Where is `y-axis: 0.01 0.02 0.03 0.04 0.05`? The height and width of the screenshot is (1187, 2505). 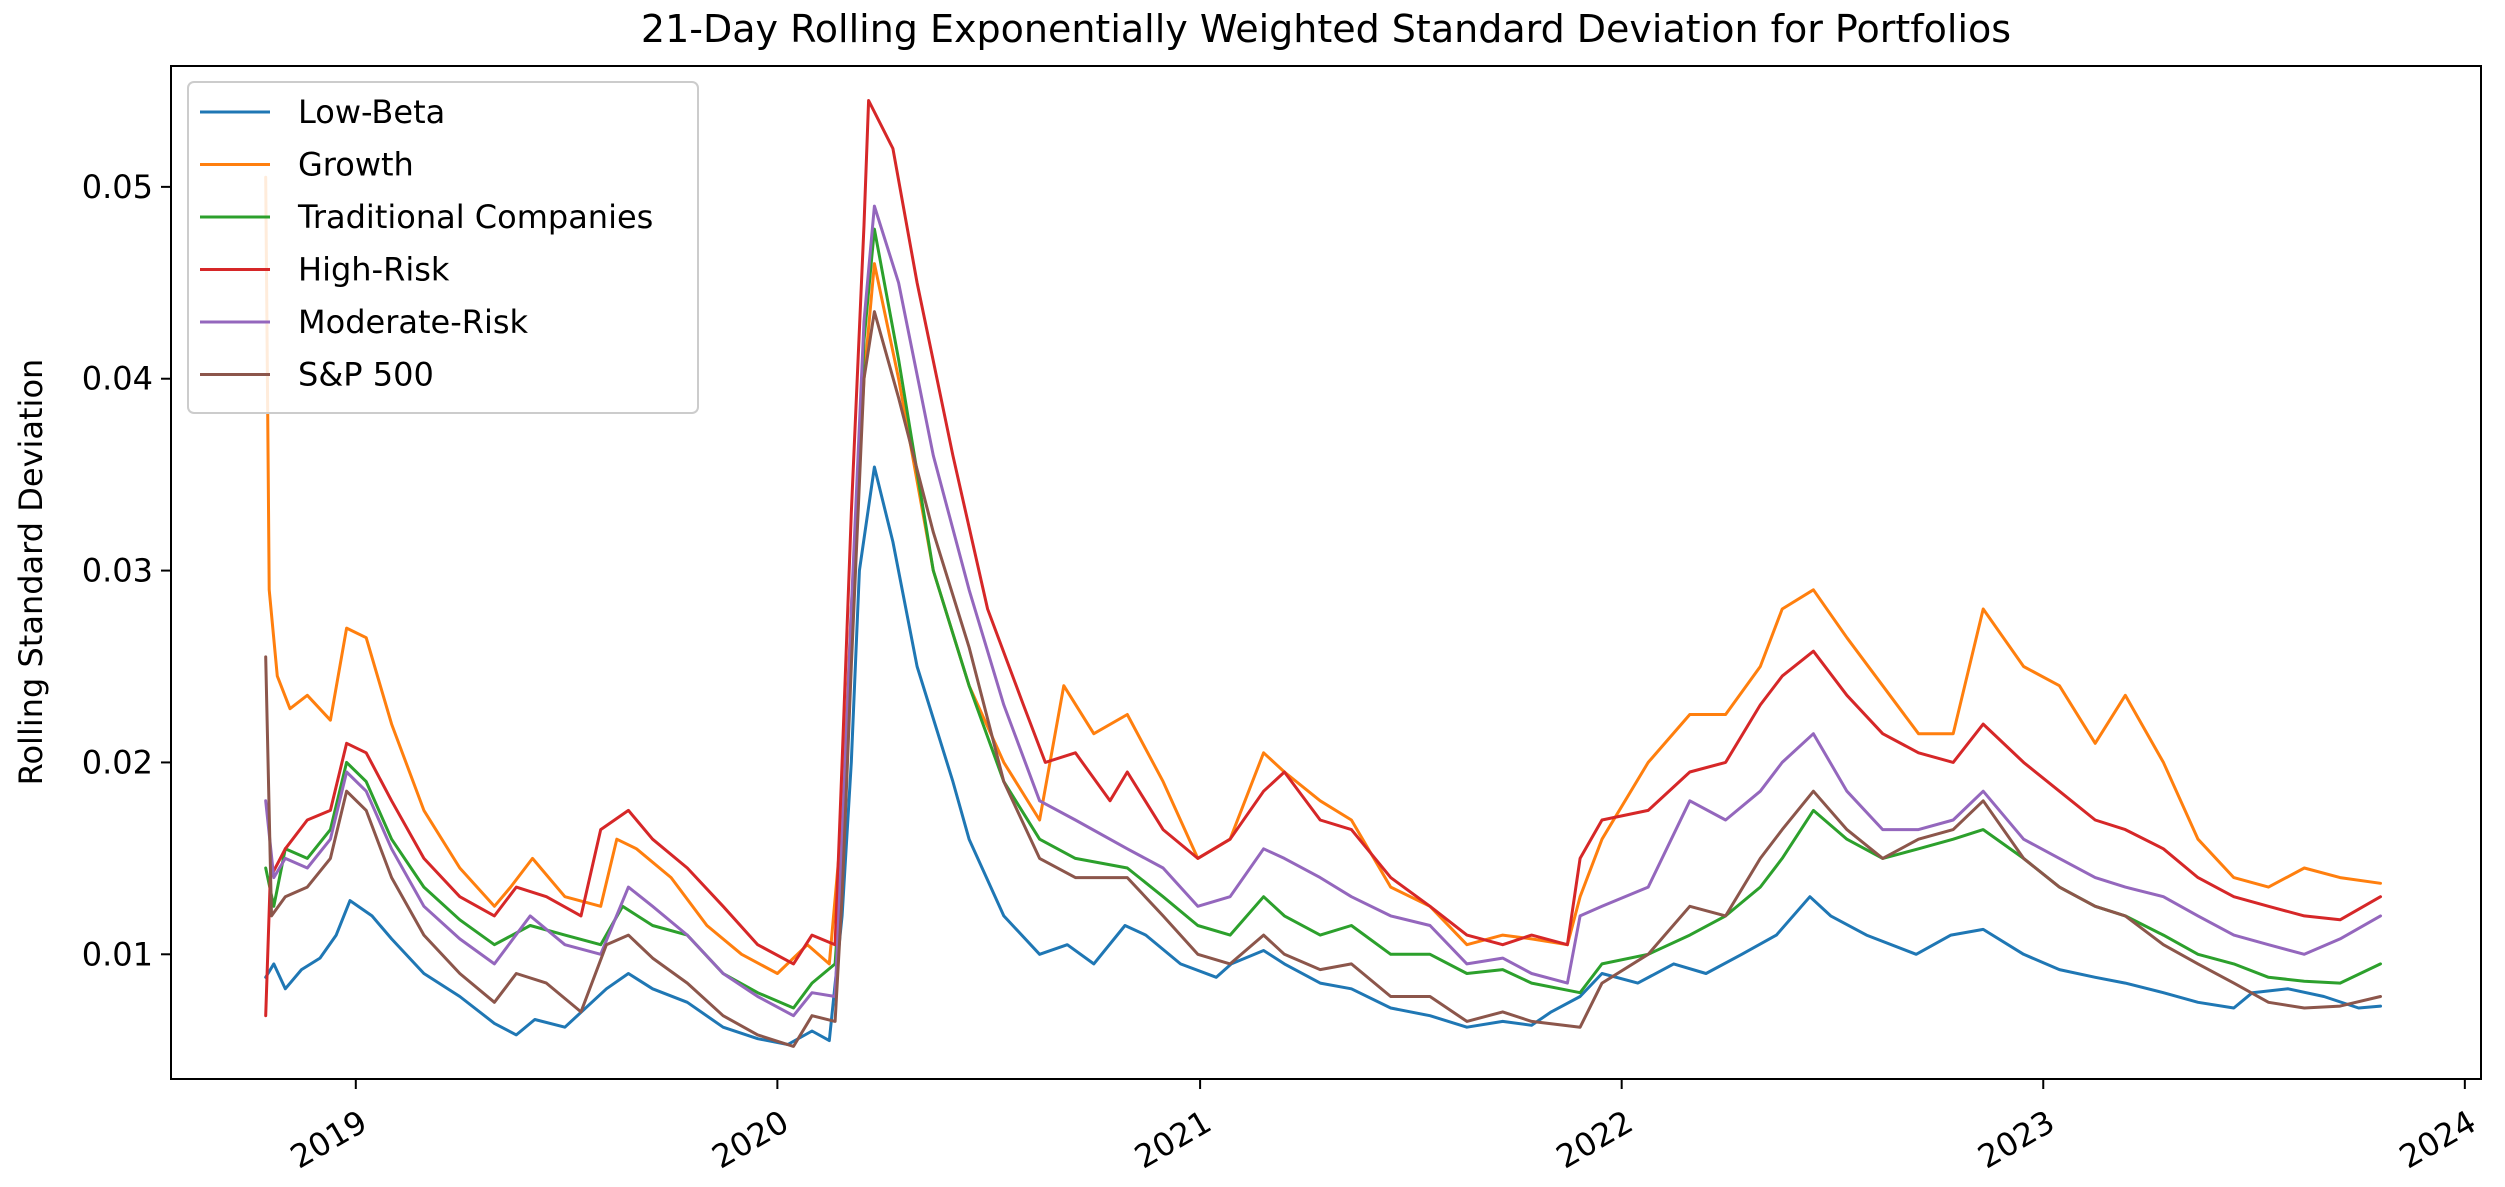
y-axis: 0.01 0.02 0.03 0.04 0.05 is located at coordinates (126, 570).